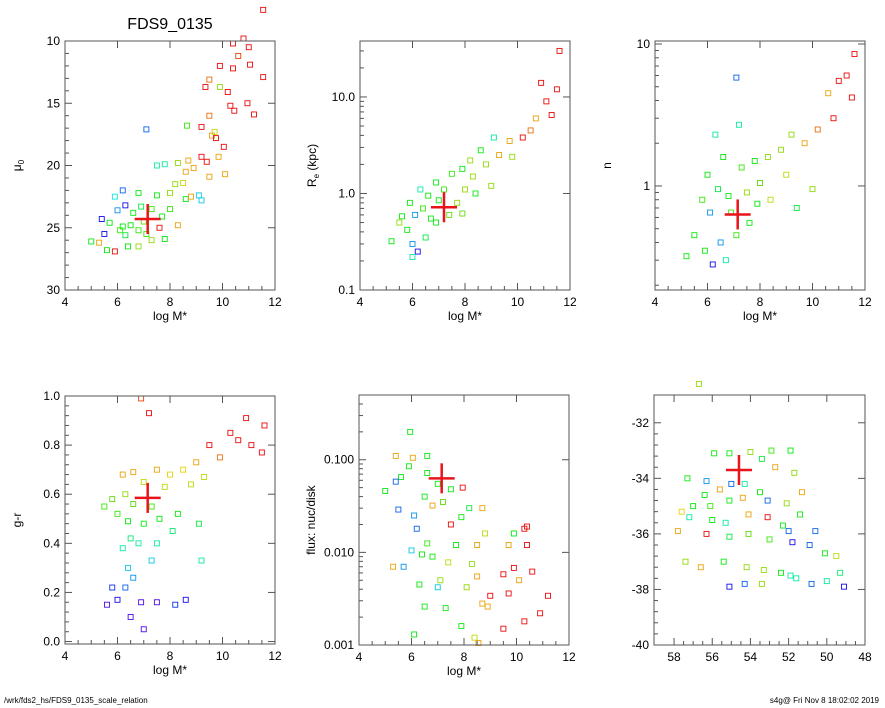 The image size is (885, 708). I want to click on y-axis-label-subscript: 0, so click(21, 161).